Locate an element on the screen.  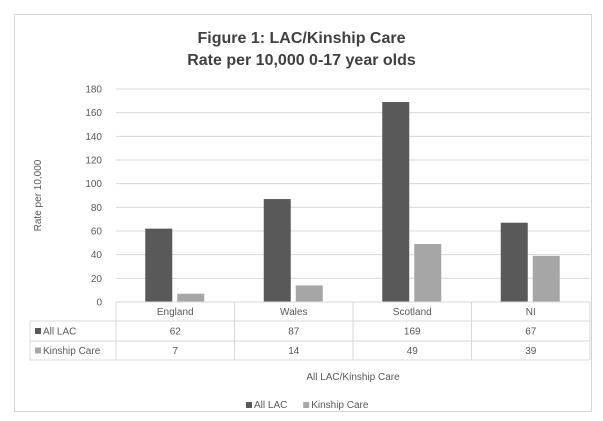
data-value-label: 39 is located at coordinates (531, 351).